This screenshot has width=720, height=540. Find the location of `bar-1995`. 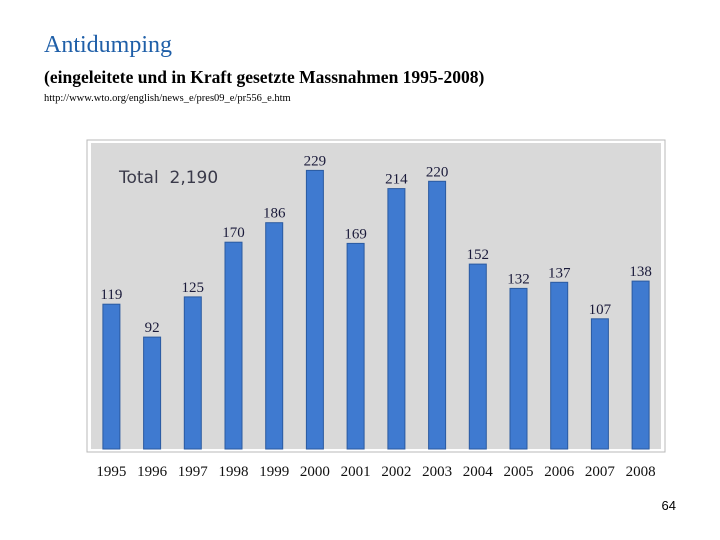

bar-1995 is located at coordinates (111, 376).